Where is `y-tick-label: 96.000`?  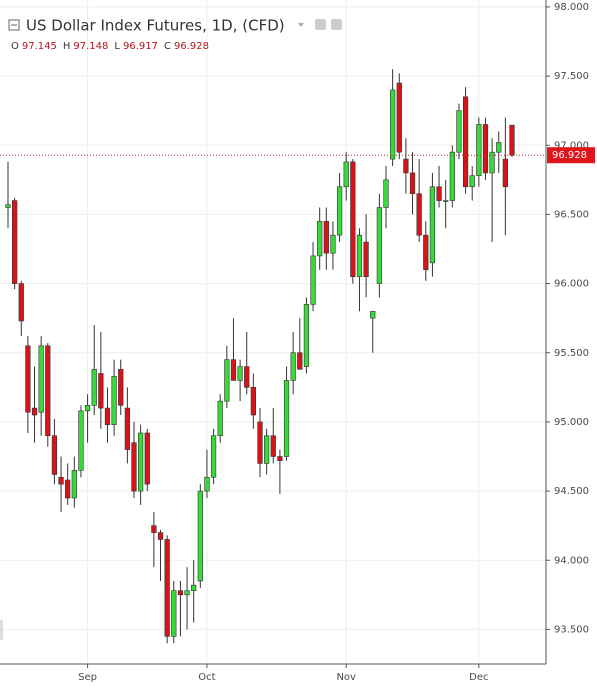 y-tick-label: 96.000 is located at coordinates (571, 284).